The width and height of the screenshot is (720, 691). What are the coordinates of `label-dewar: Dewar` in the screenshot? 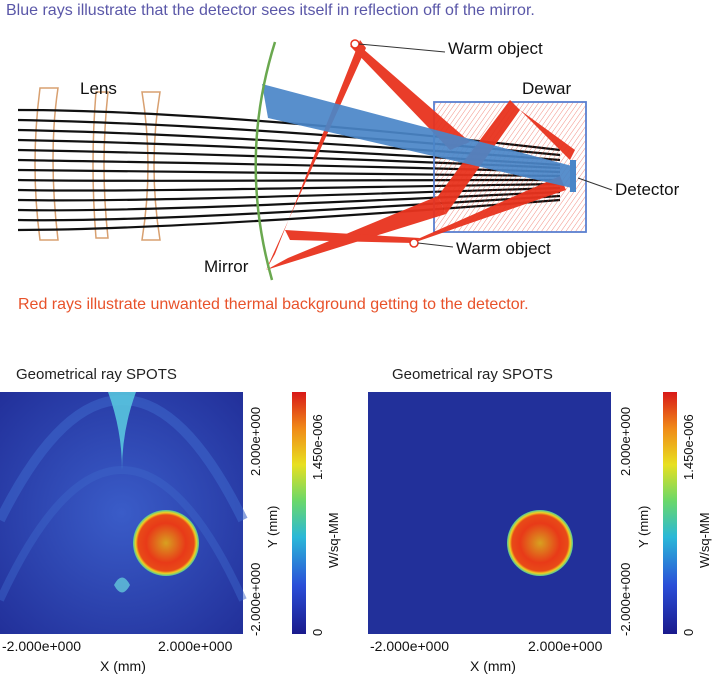 It's located at (547, 88).